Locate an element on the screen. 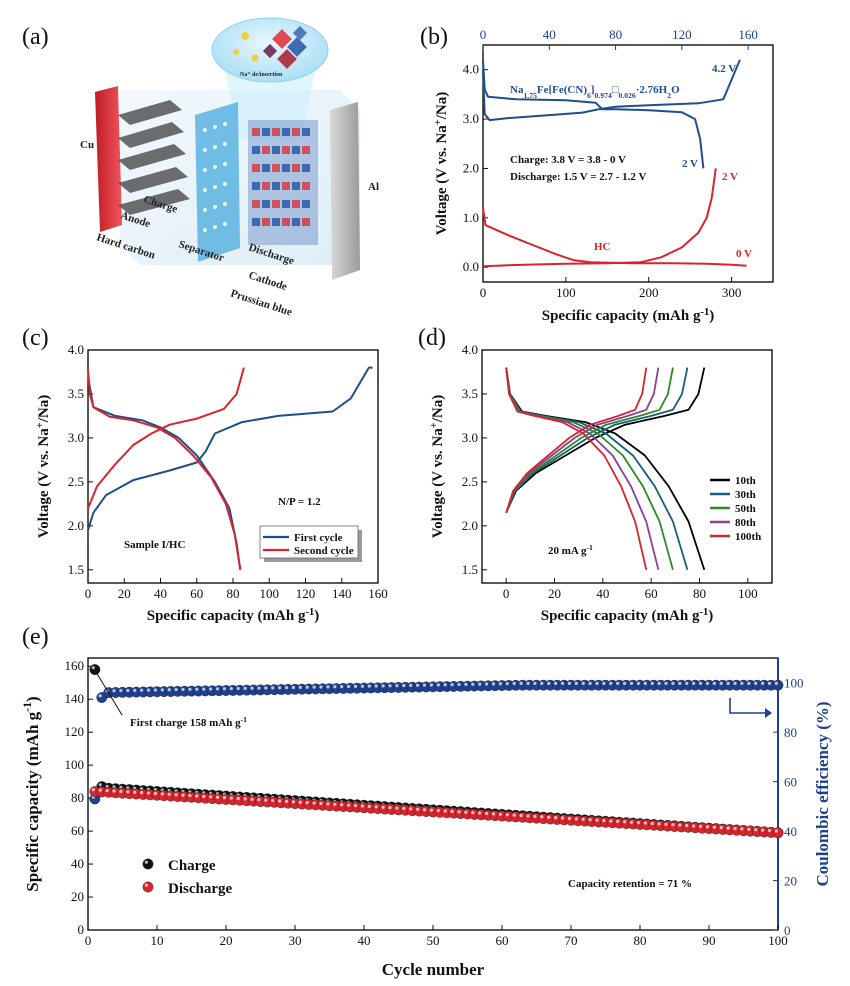 This screenshot has height=986, width=850. chart-b-top-tick-label: 120 is located at coordinates (682, 34).